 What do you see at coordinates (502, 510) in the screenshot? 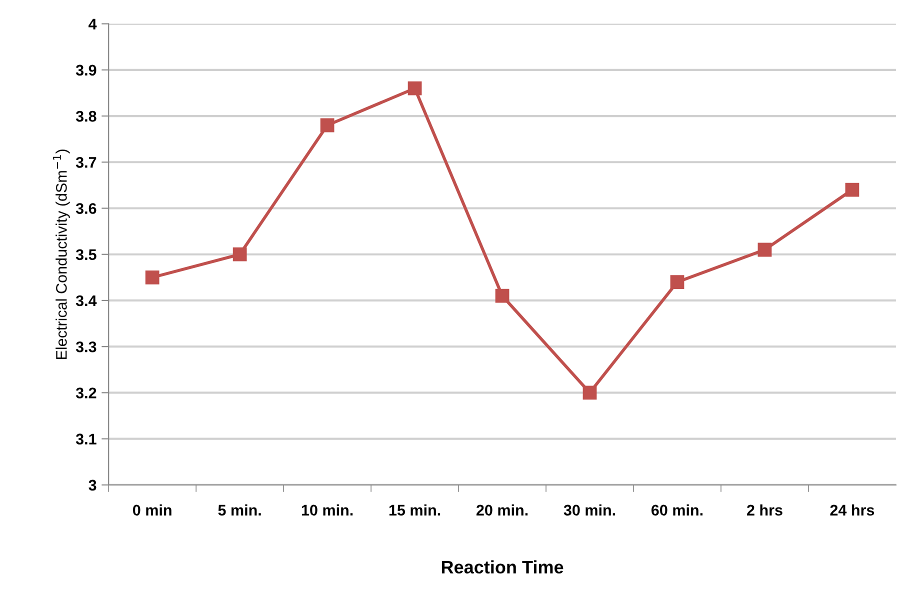
I see `x-tick-label: 20 min.` at bounding box center [502, 510].